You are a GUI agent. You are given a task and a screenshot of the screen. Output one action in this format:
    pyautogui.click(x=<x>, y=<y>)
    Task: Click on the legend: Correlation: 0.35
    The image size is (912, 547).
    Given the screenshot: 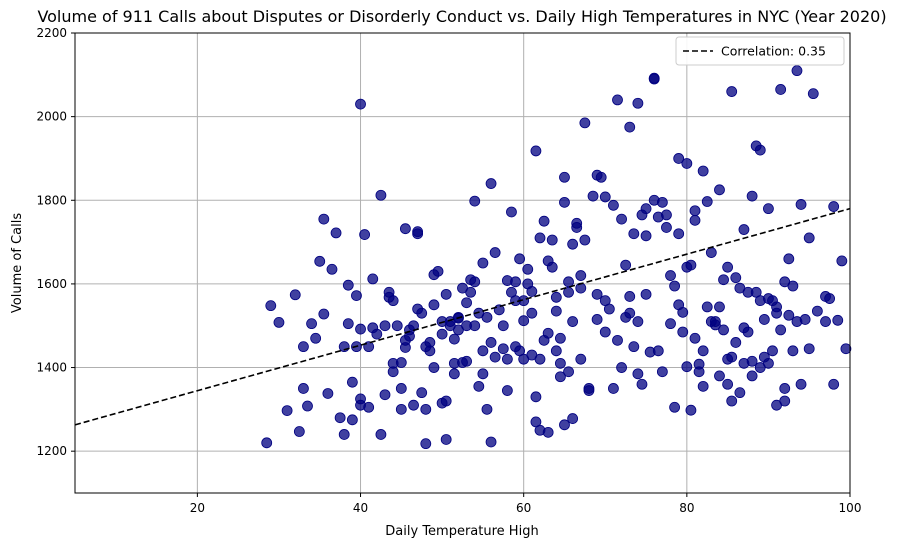 What is the action you would take?
    pyautogui.click(x=760, y=51)
    